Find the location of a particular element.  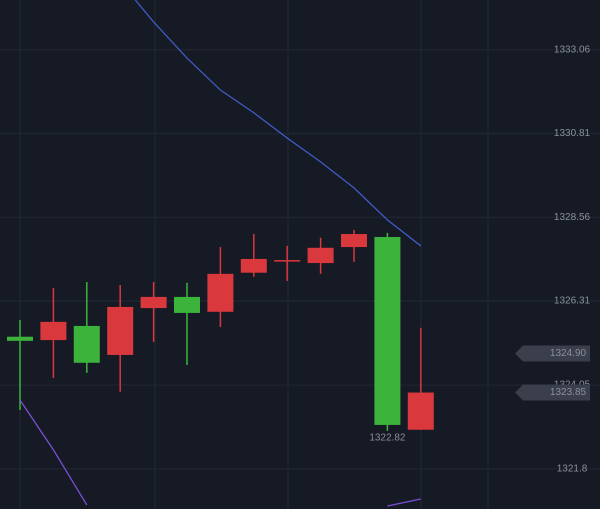

y-tick-label: 1328.56 is located at coordinates (572, 217).